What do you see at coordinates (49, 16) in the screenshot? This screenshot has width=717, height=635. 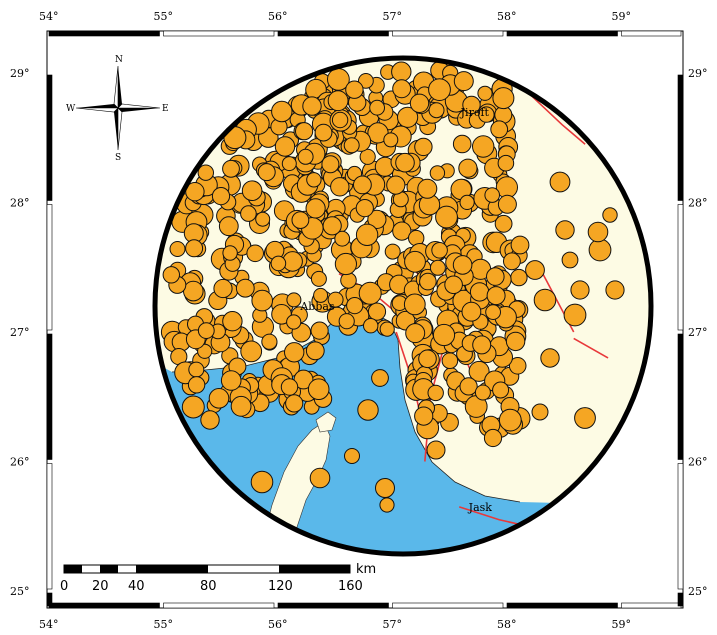 I see `longitude-label-top: 54°` at bounding box center [49, 16].